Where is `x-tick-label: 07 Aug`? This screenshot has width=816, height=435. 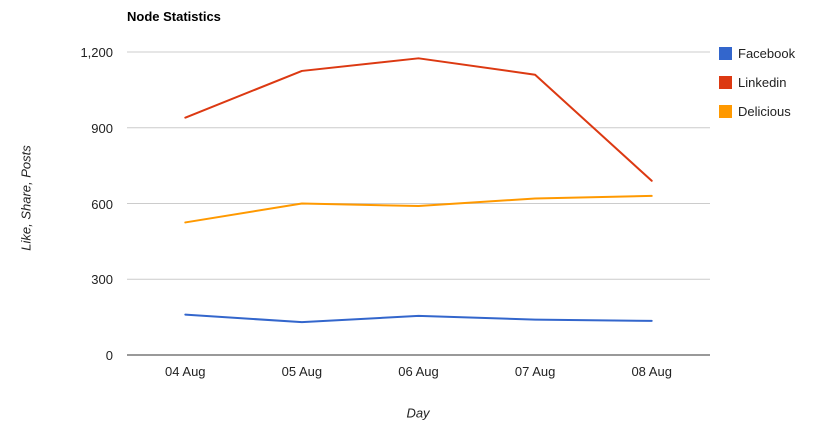
x-tick-label: 07 Aug is located at coordinates (535, 371).